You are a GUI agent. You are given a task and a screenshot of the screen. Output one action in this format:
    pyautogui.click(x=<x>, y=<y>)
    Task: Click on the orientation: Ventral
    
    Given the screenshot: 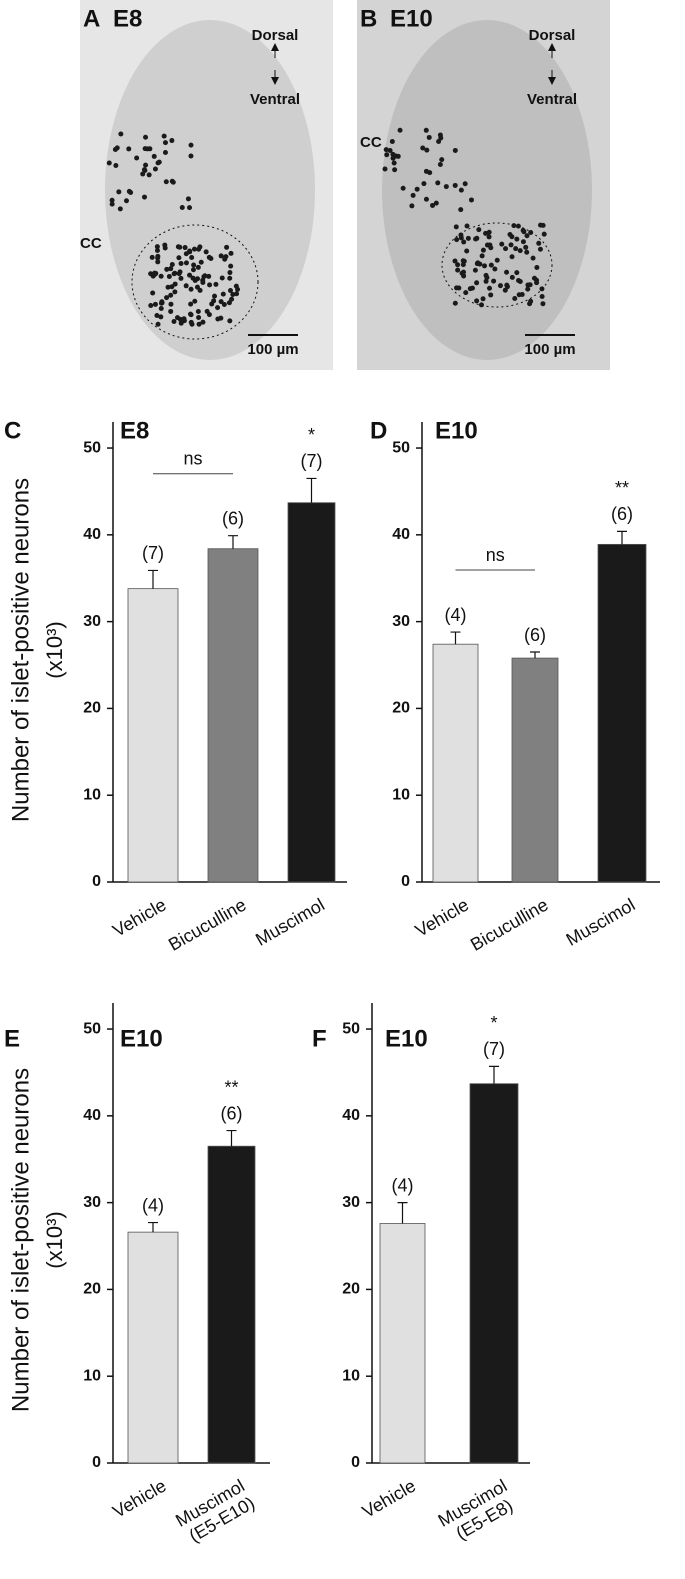 What is the action you would take?
    pyautogui.click(x=552, y=99)
    